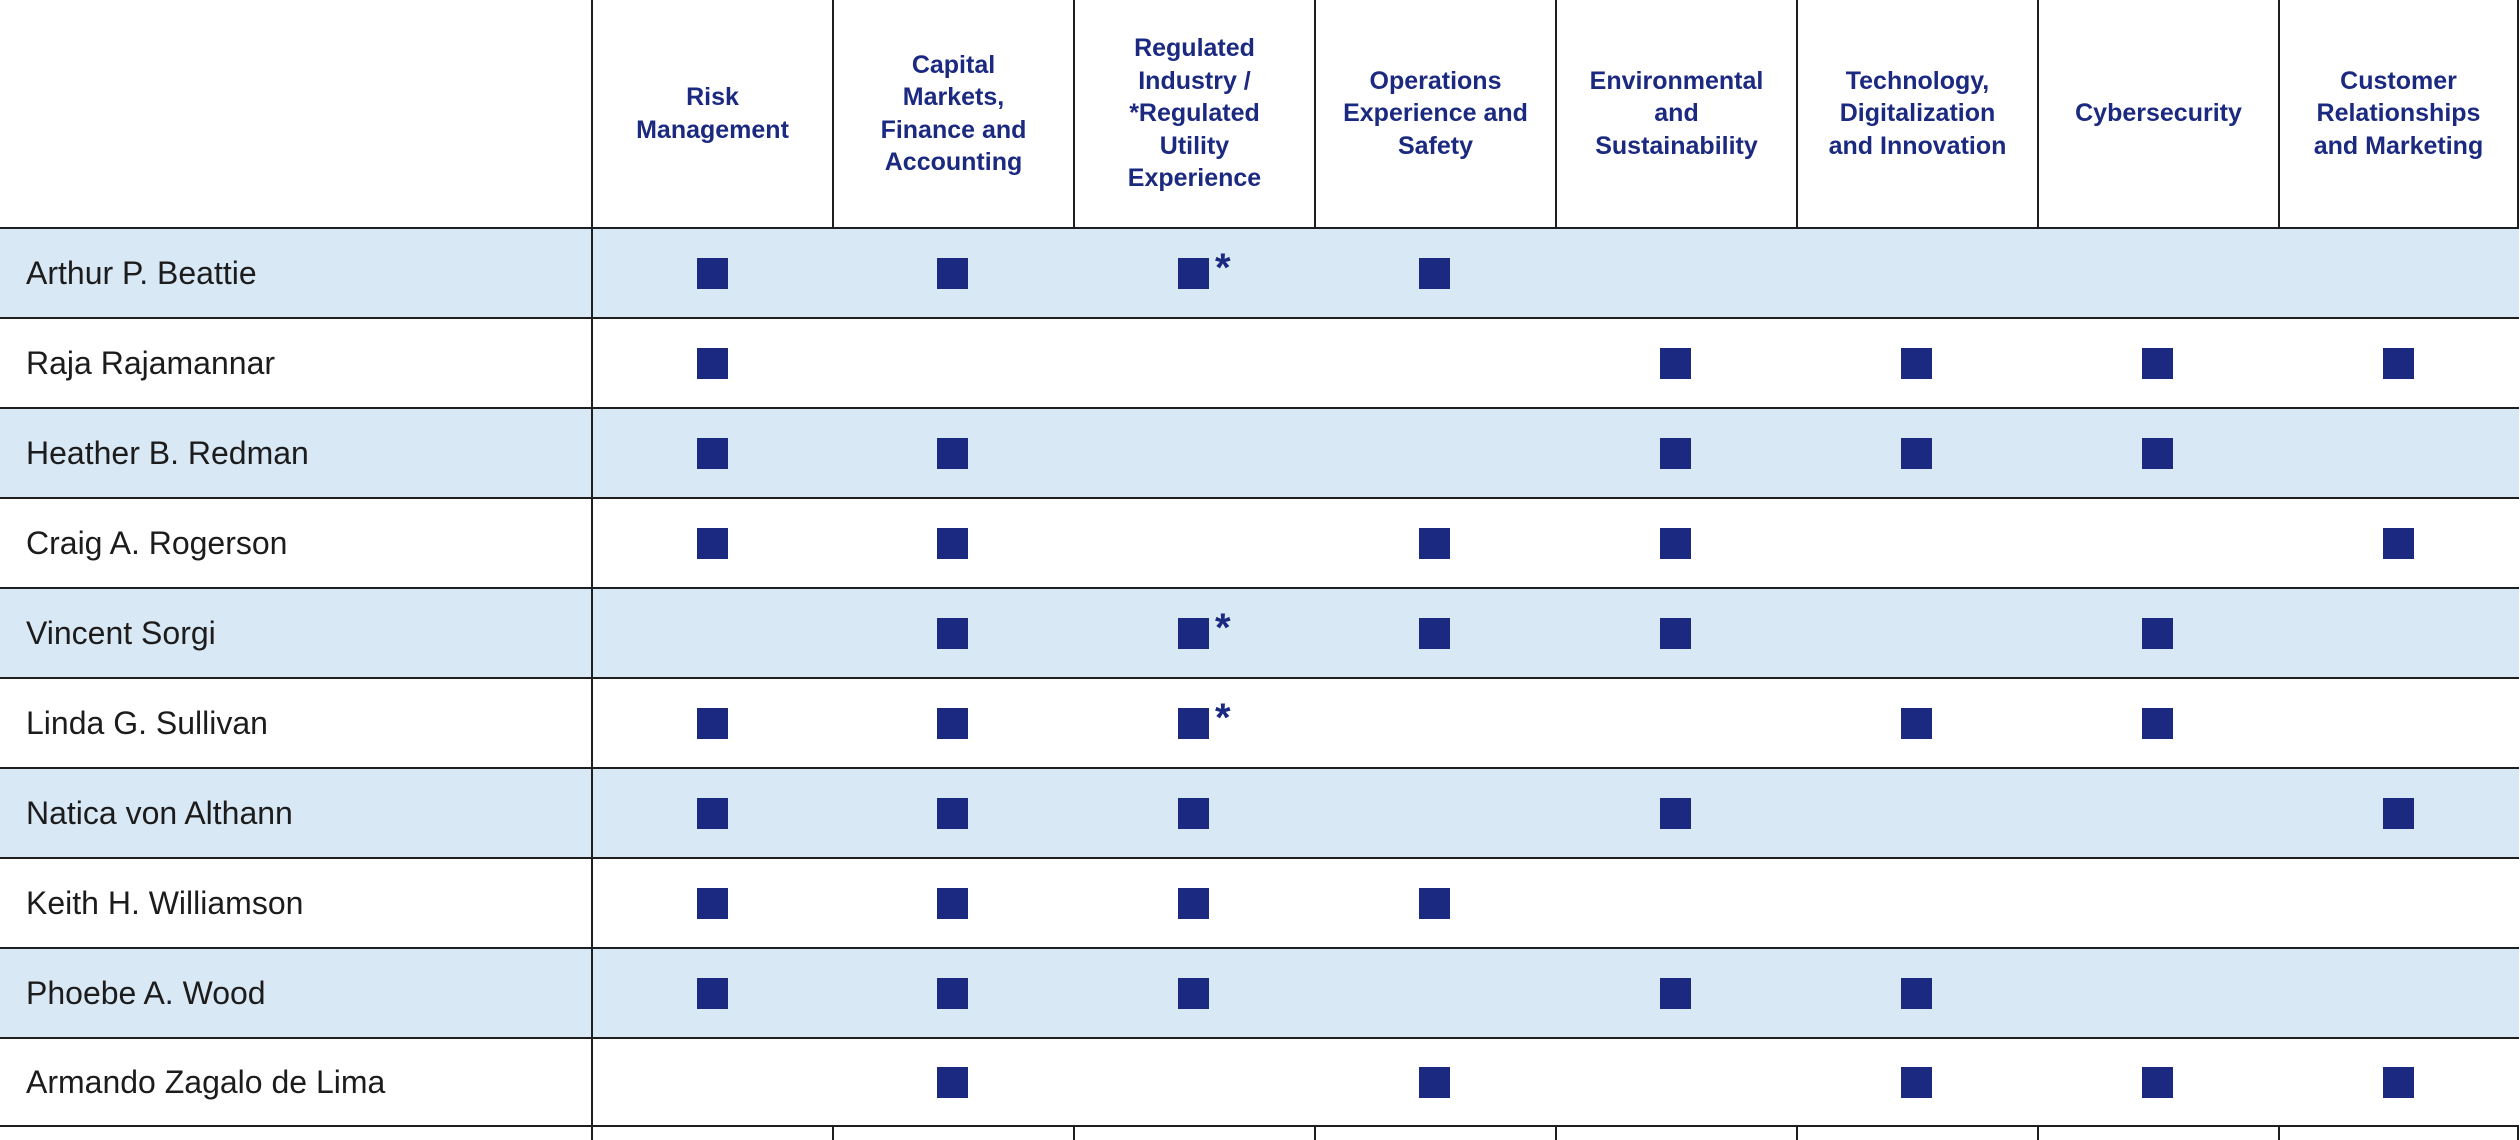 The width and height of the screenshot is (2520, 1140). I want to click on director-name: Raja Rajamannar, so click(295, 362).